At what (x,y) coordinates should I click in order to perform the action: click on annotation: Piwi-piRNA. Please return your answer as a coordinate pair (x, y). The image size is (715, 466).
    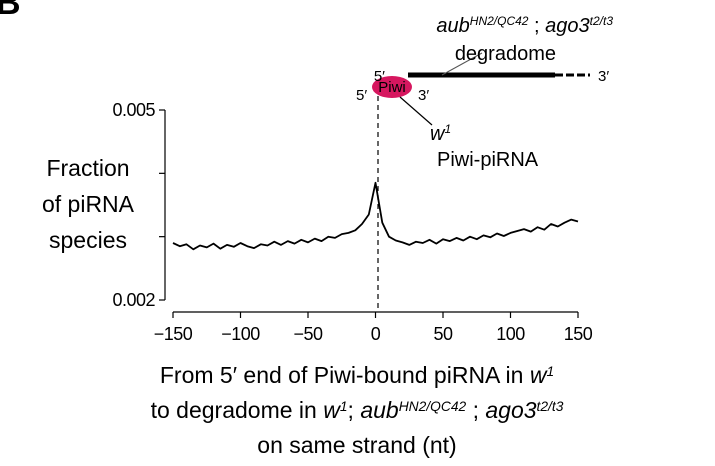
    Looking at the image, I should click on (488, 160).